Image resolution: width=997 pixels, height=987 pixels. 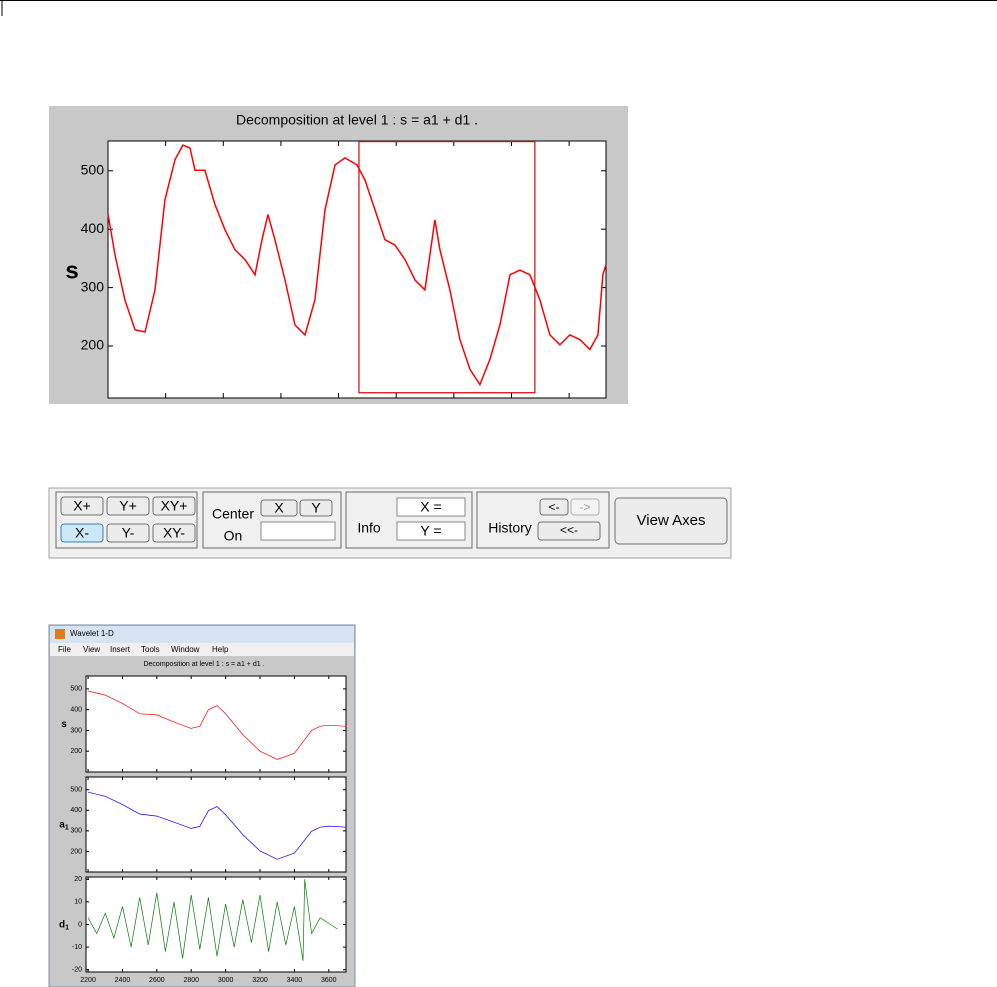 I want to click on x-tick-label: 2400, so click(x=123, y=980).